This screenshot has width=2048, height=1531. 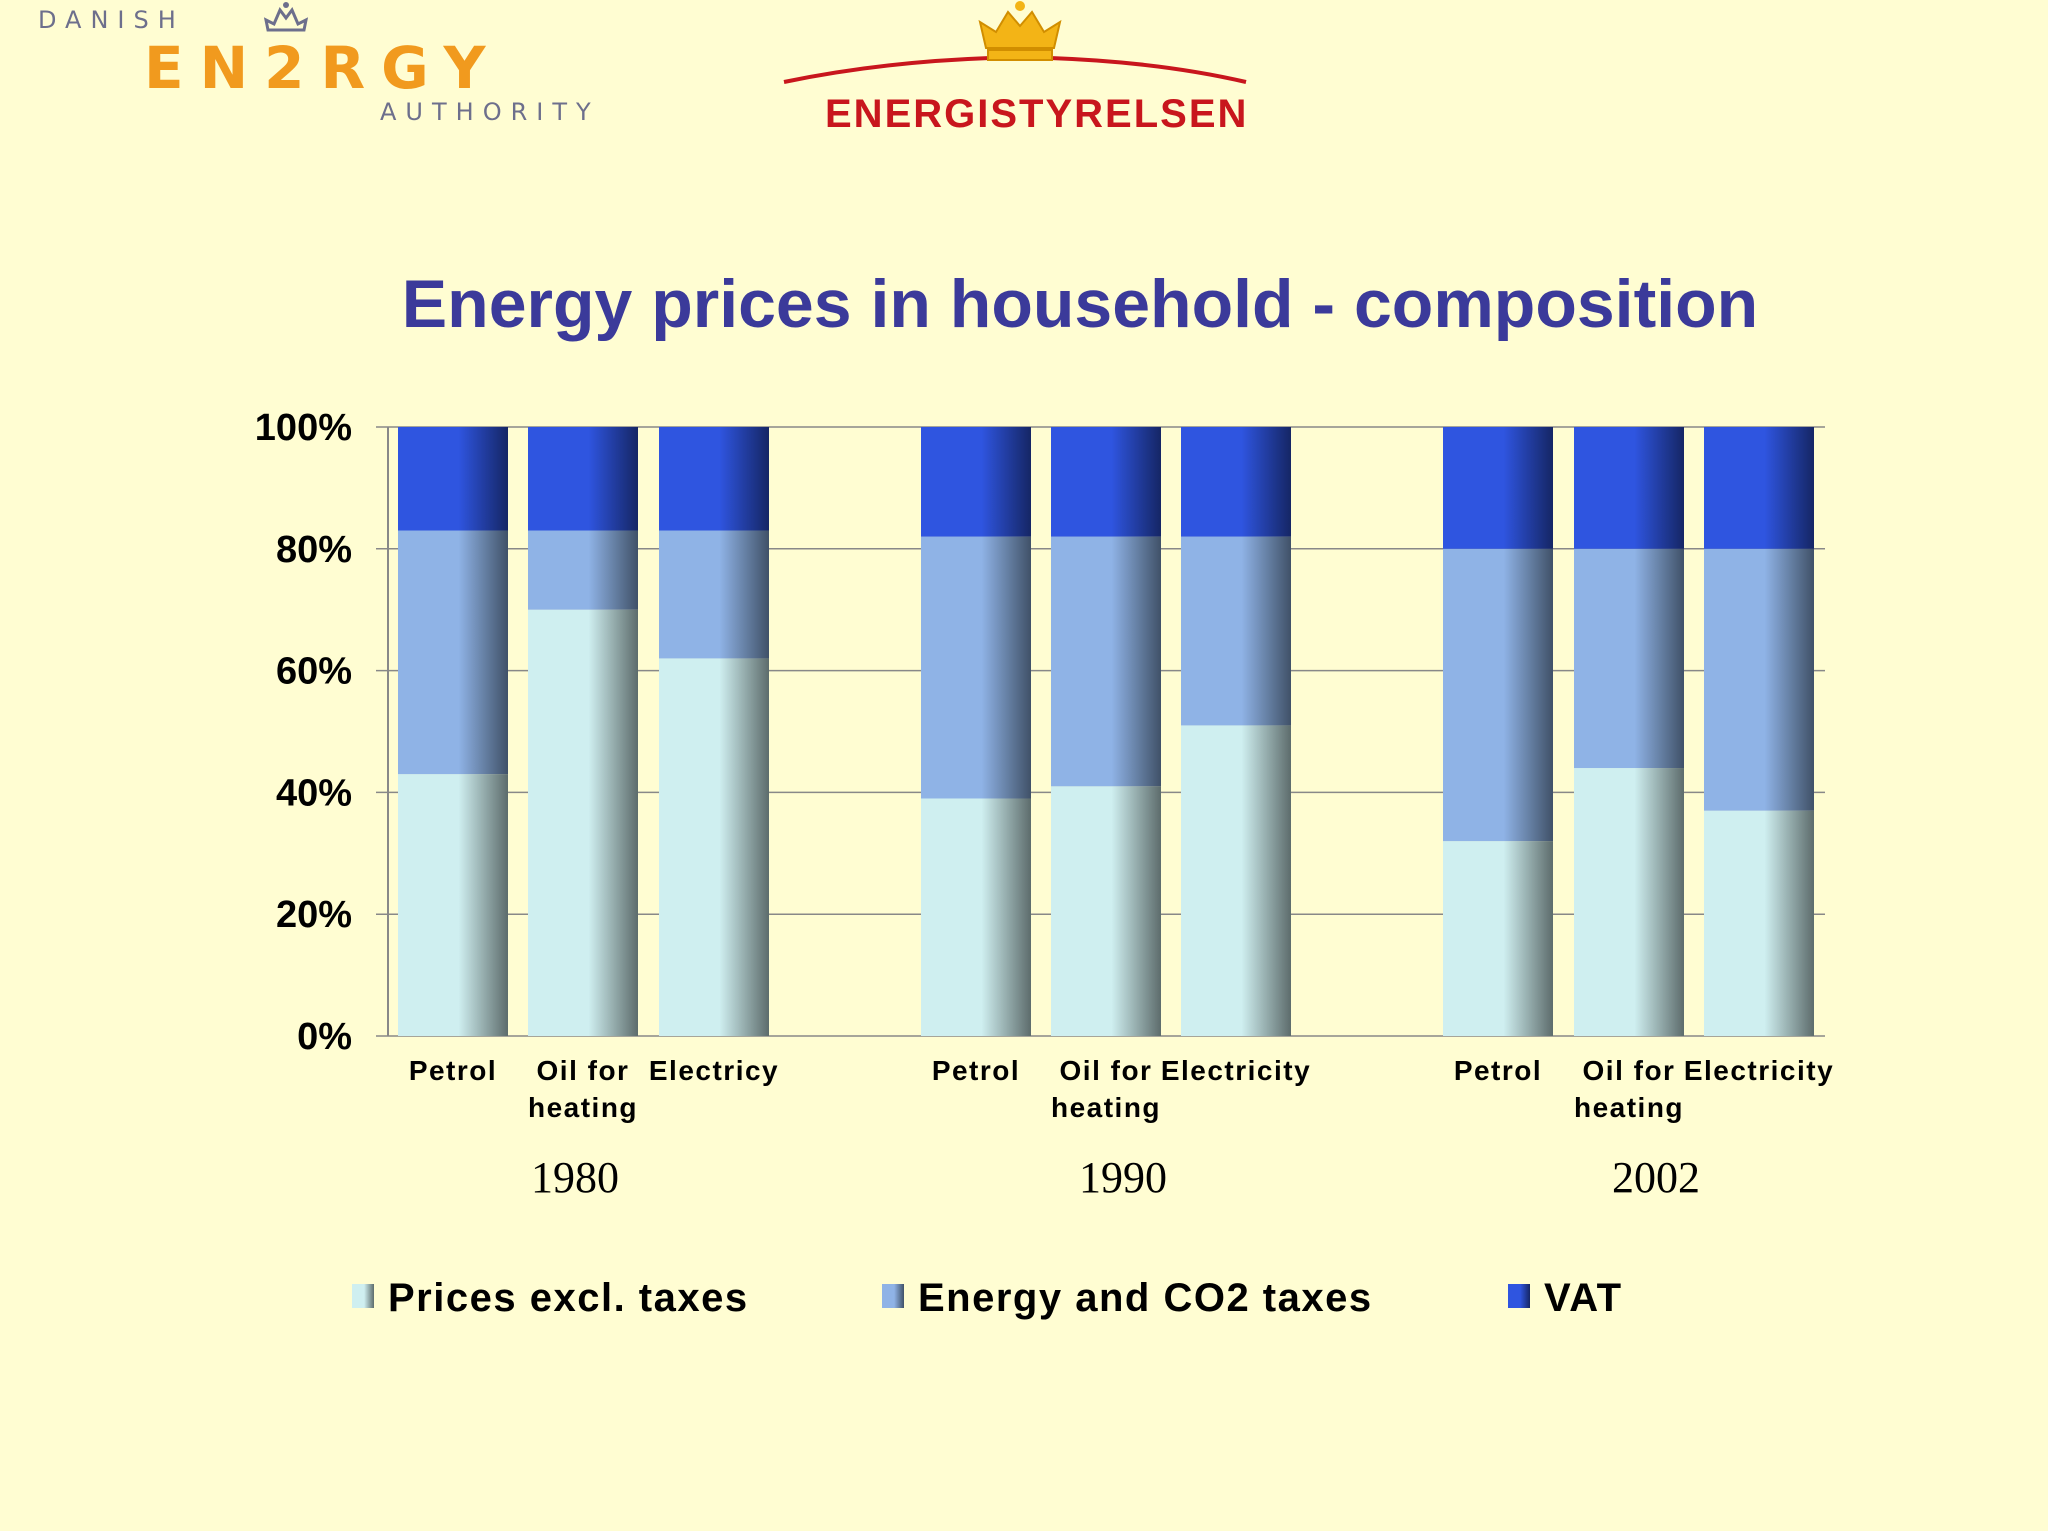 What do you see at coordinates (303, 428) in the screenshot?
I see `y-tick-label: 100%` at bounding box center [303, 428].